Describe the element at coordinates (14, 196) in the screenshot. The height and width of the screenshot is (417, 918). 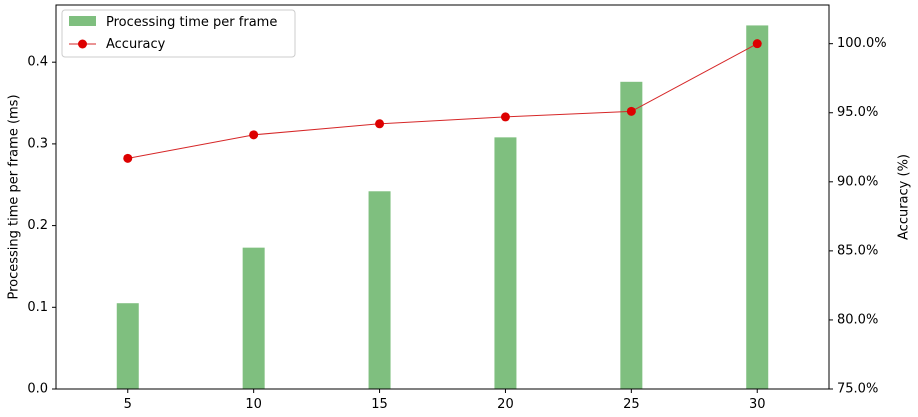
I see `y-axis-left-label: Processing time per frame (ms)` at that location.